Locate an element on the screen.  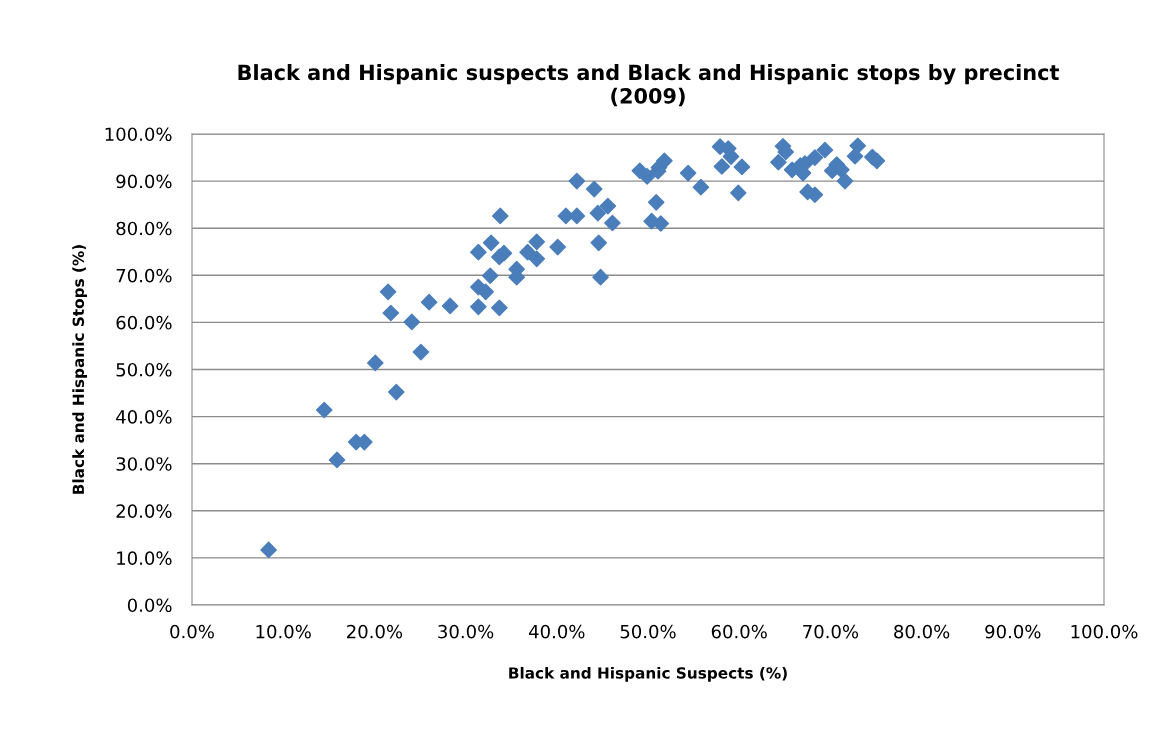
x-tick-label: 0.0% is located at coordinates (192, 631).